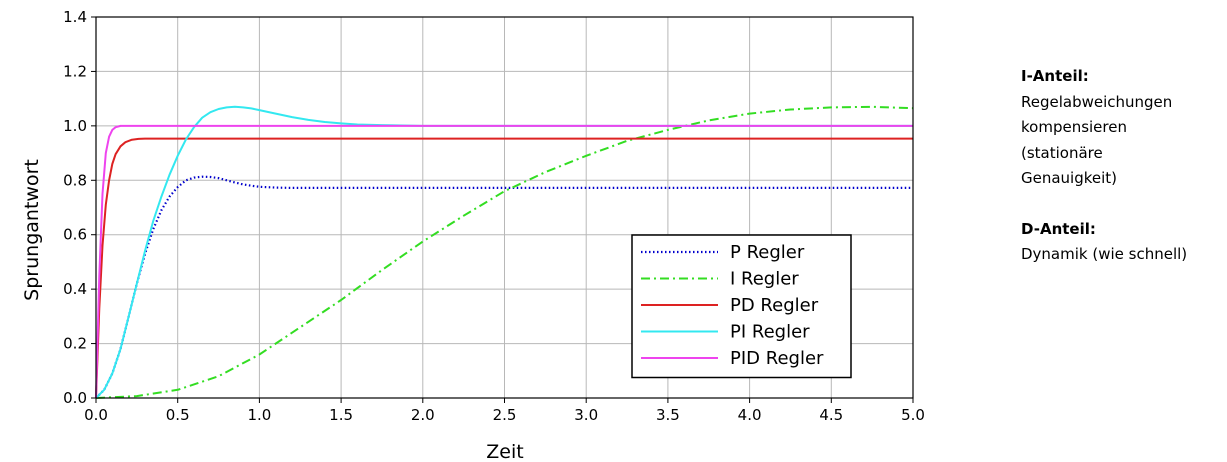 This screenshot has height=462, width=1227. Describe the element at coordinates (1062, 152) in the screenshot. I see `i-anteil-line: (stationäre` at that location.